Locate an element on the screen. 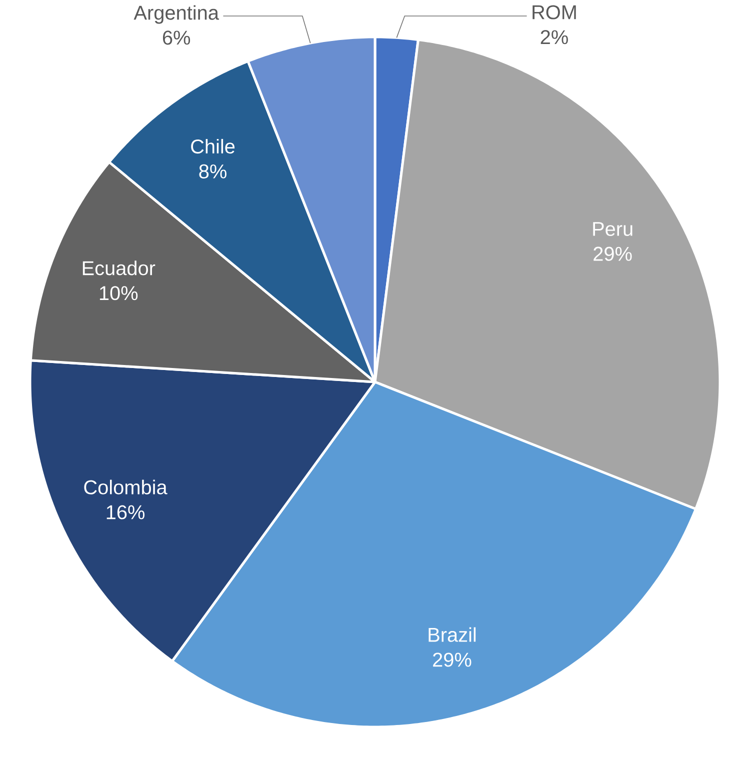 This screenshot has height=765, width=730. slice-label: Brazil is located at coordinates (452, 634).